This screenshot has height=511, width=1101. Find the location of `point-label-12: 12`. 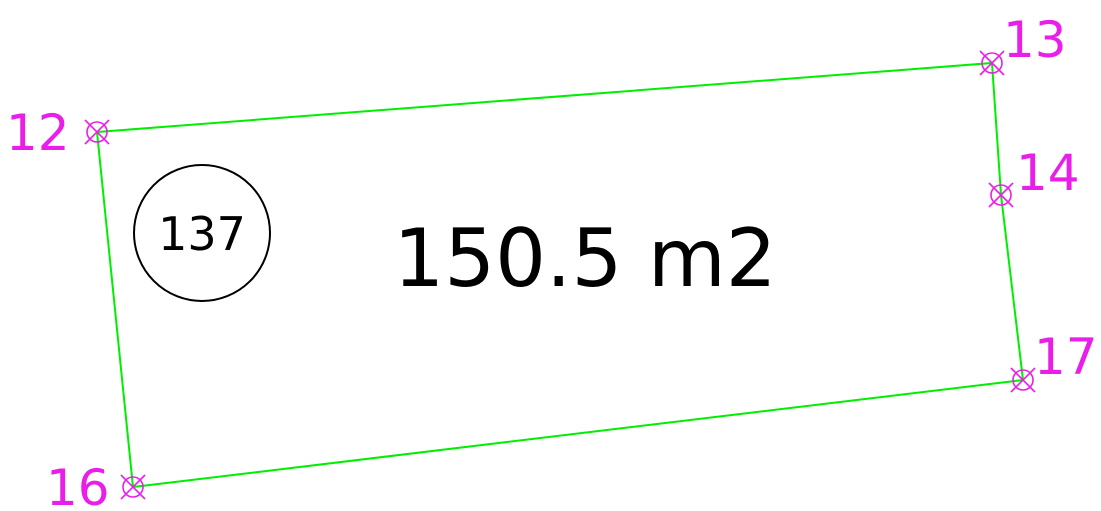

point-label-12: 12 is located at coordinates (38, 133).